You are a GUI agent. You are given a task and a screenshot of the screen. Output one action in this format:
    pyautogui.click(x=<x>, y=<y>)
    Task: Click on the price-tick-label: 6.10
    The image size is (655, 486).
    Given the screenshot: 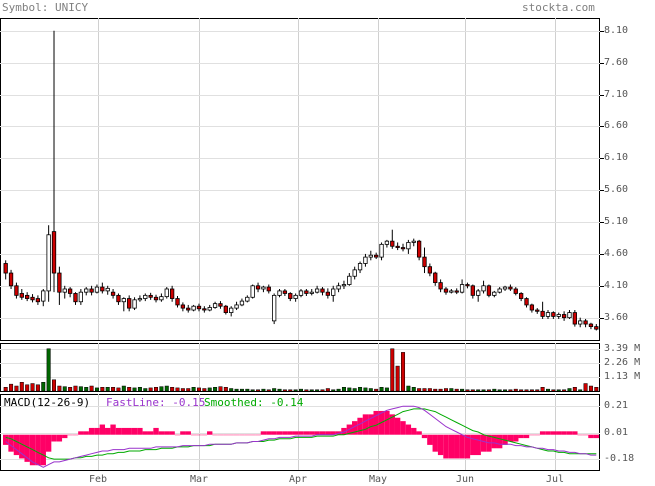 What is the action you would take?
    pyautogui.click(x=616, y=157)
    